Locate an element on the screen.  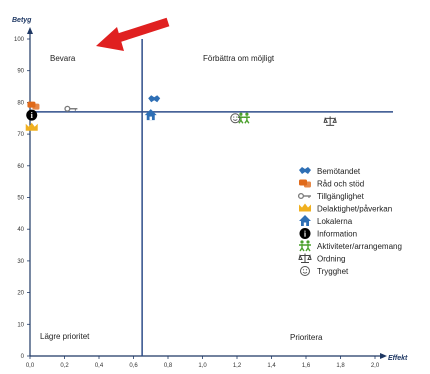
x-tick-label: 1,4 is located at coordinates (271, 366).